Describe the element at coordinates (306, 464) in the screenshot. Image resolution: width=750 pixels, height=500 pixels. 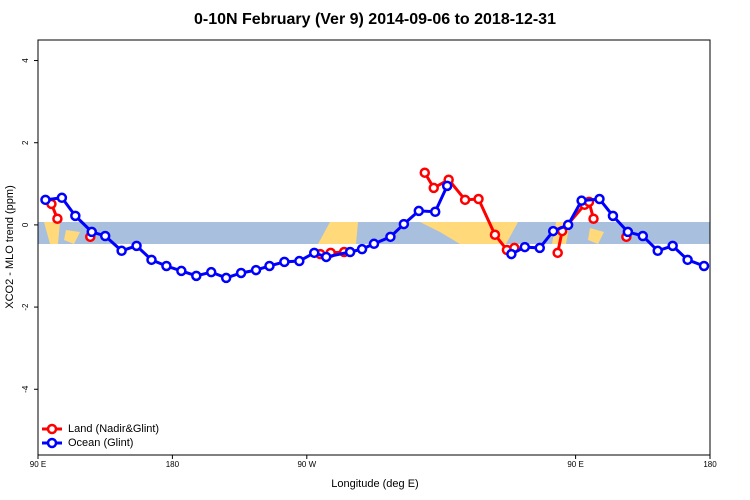
I see `x-tick-label: 90 W` at that location.